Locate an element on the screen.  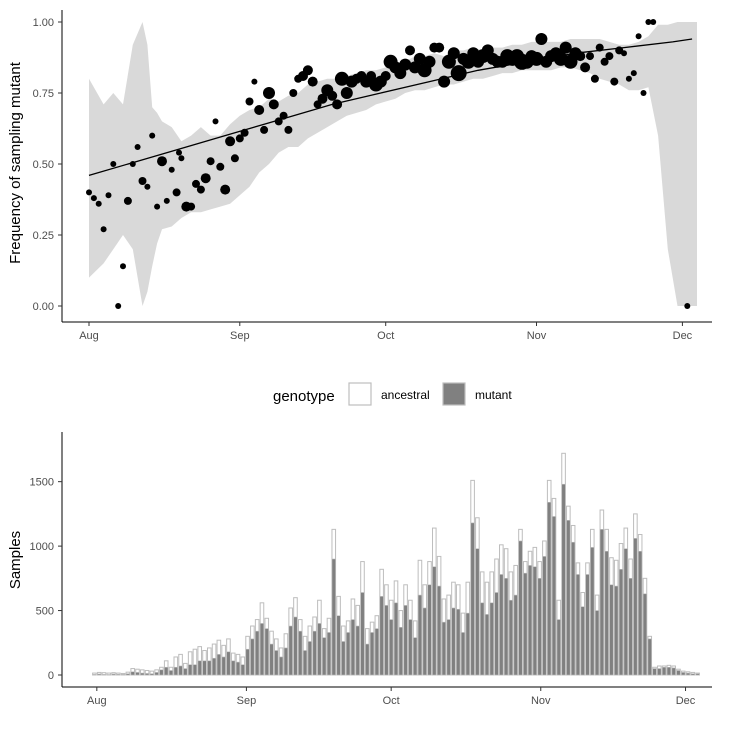
y-tick-label: 0.75 is located at coordinates (43, 94).